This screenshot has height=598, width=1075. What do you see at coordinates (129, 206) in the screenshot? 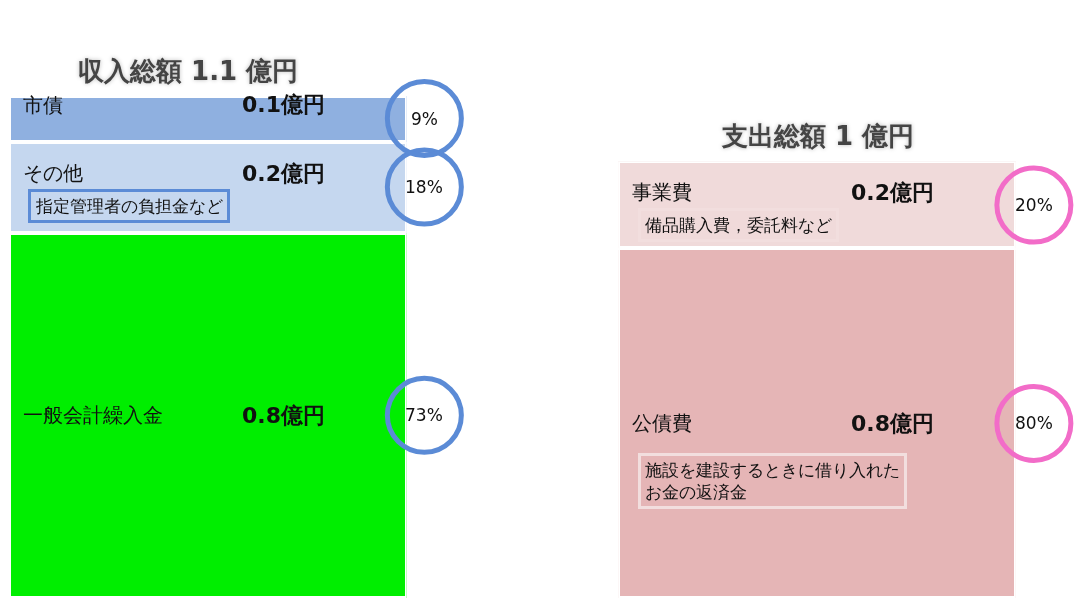
I see `annotation: 指定管理者の負担金など` at bounding box center [129, 206].